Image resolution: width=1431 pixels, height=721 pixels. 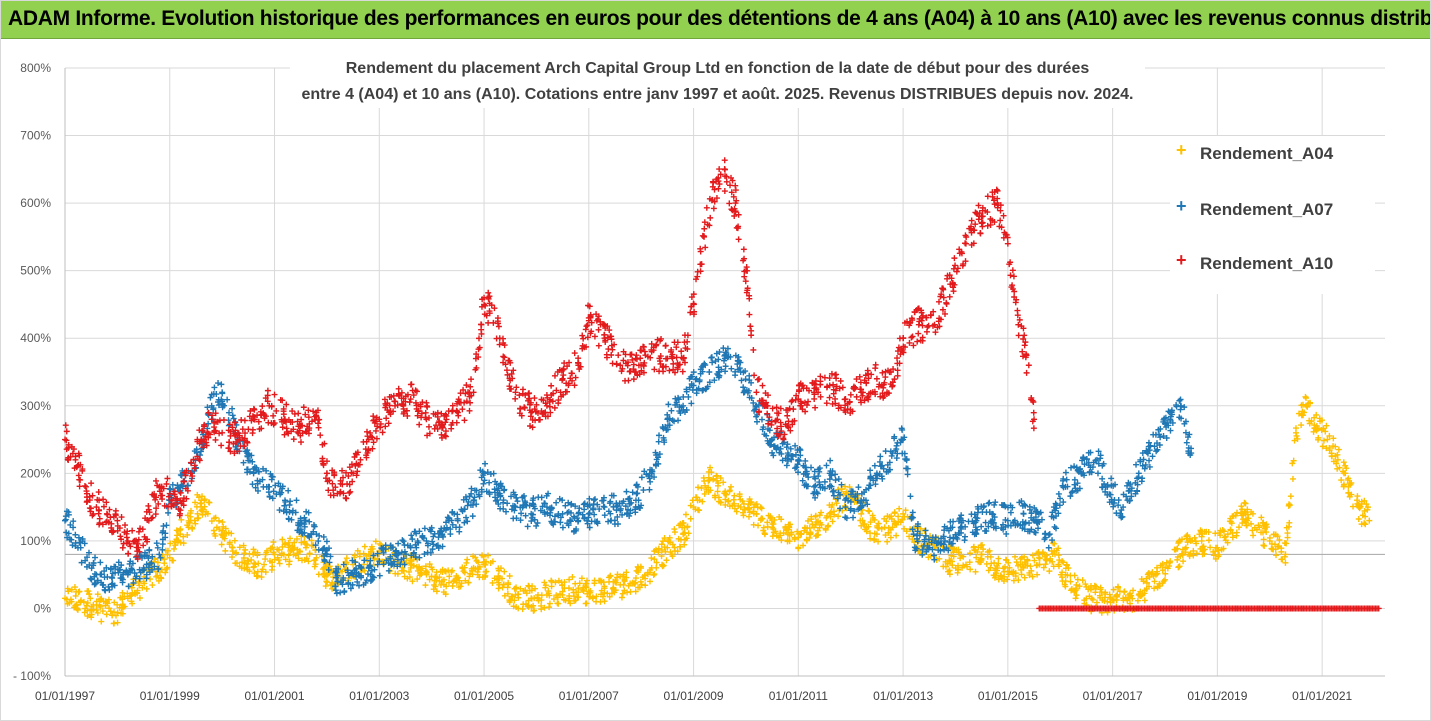 What do you see at coordinates (35, 136) in the screenshot?
I see `y-tick-label: 700%` at bounding box center [35, 136].